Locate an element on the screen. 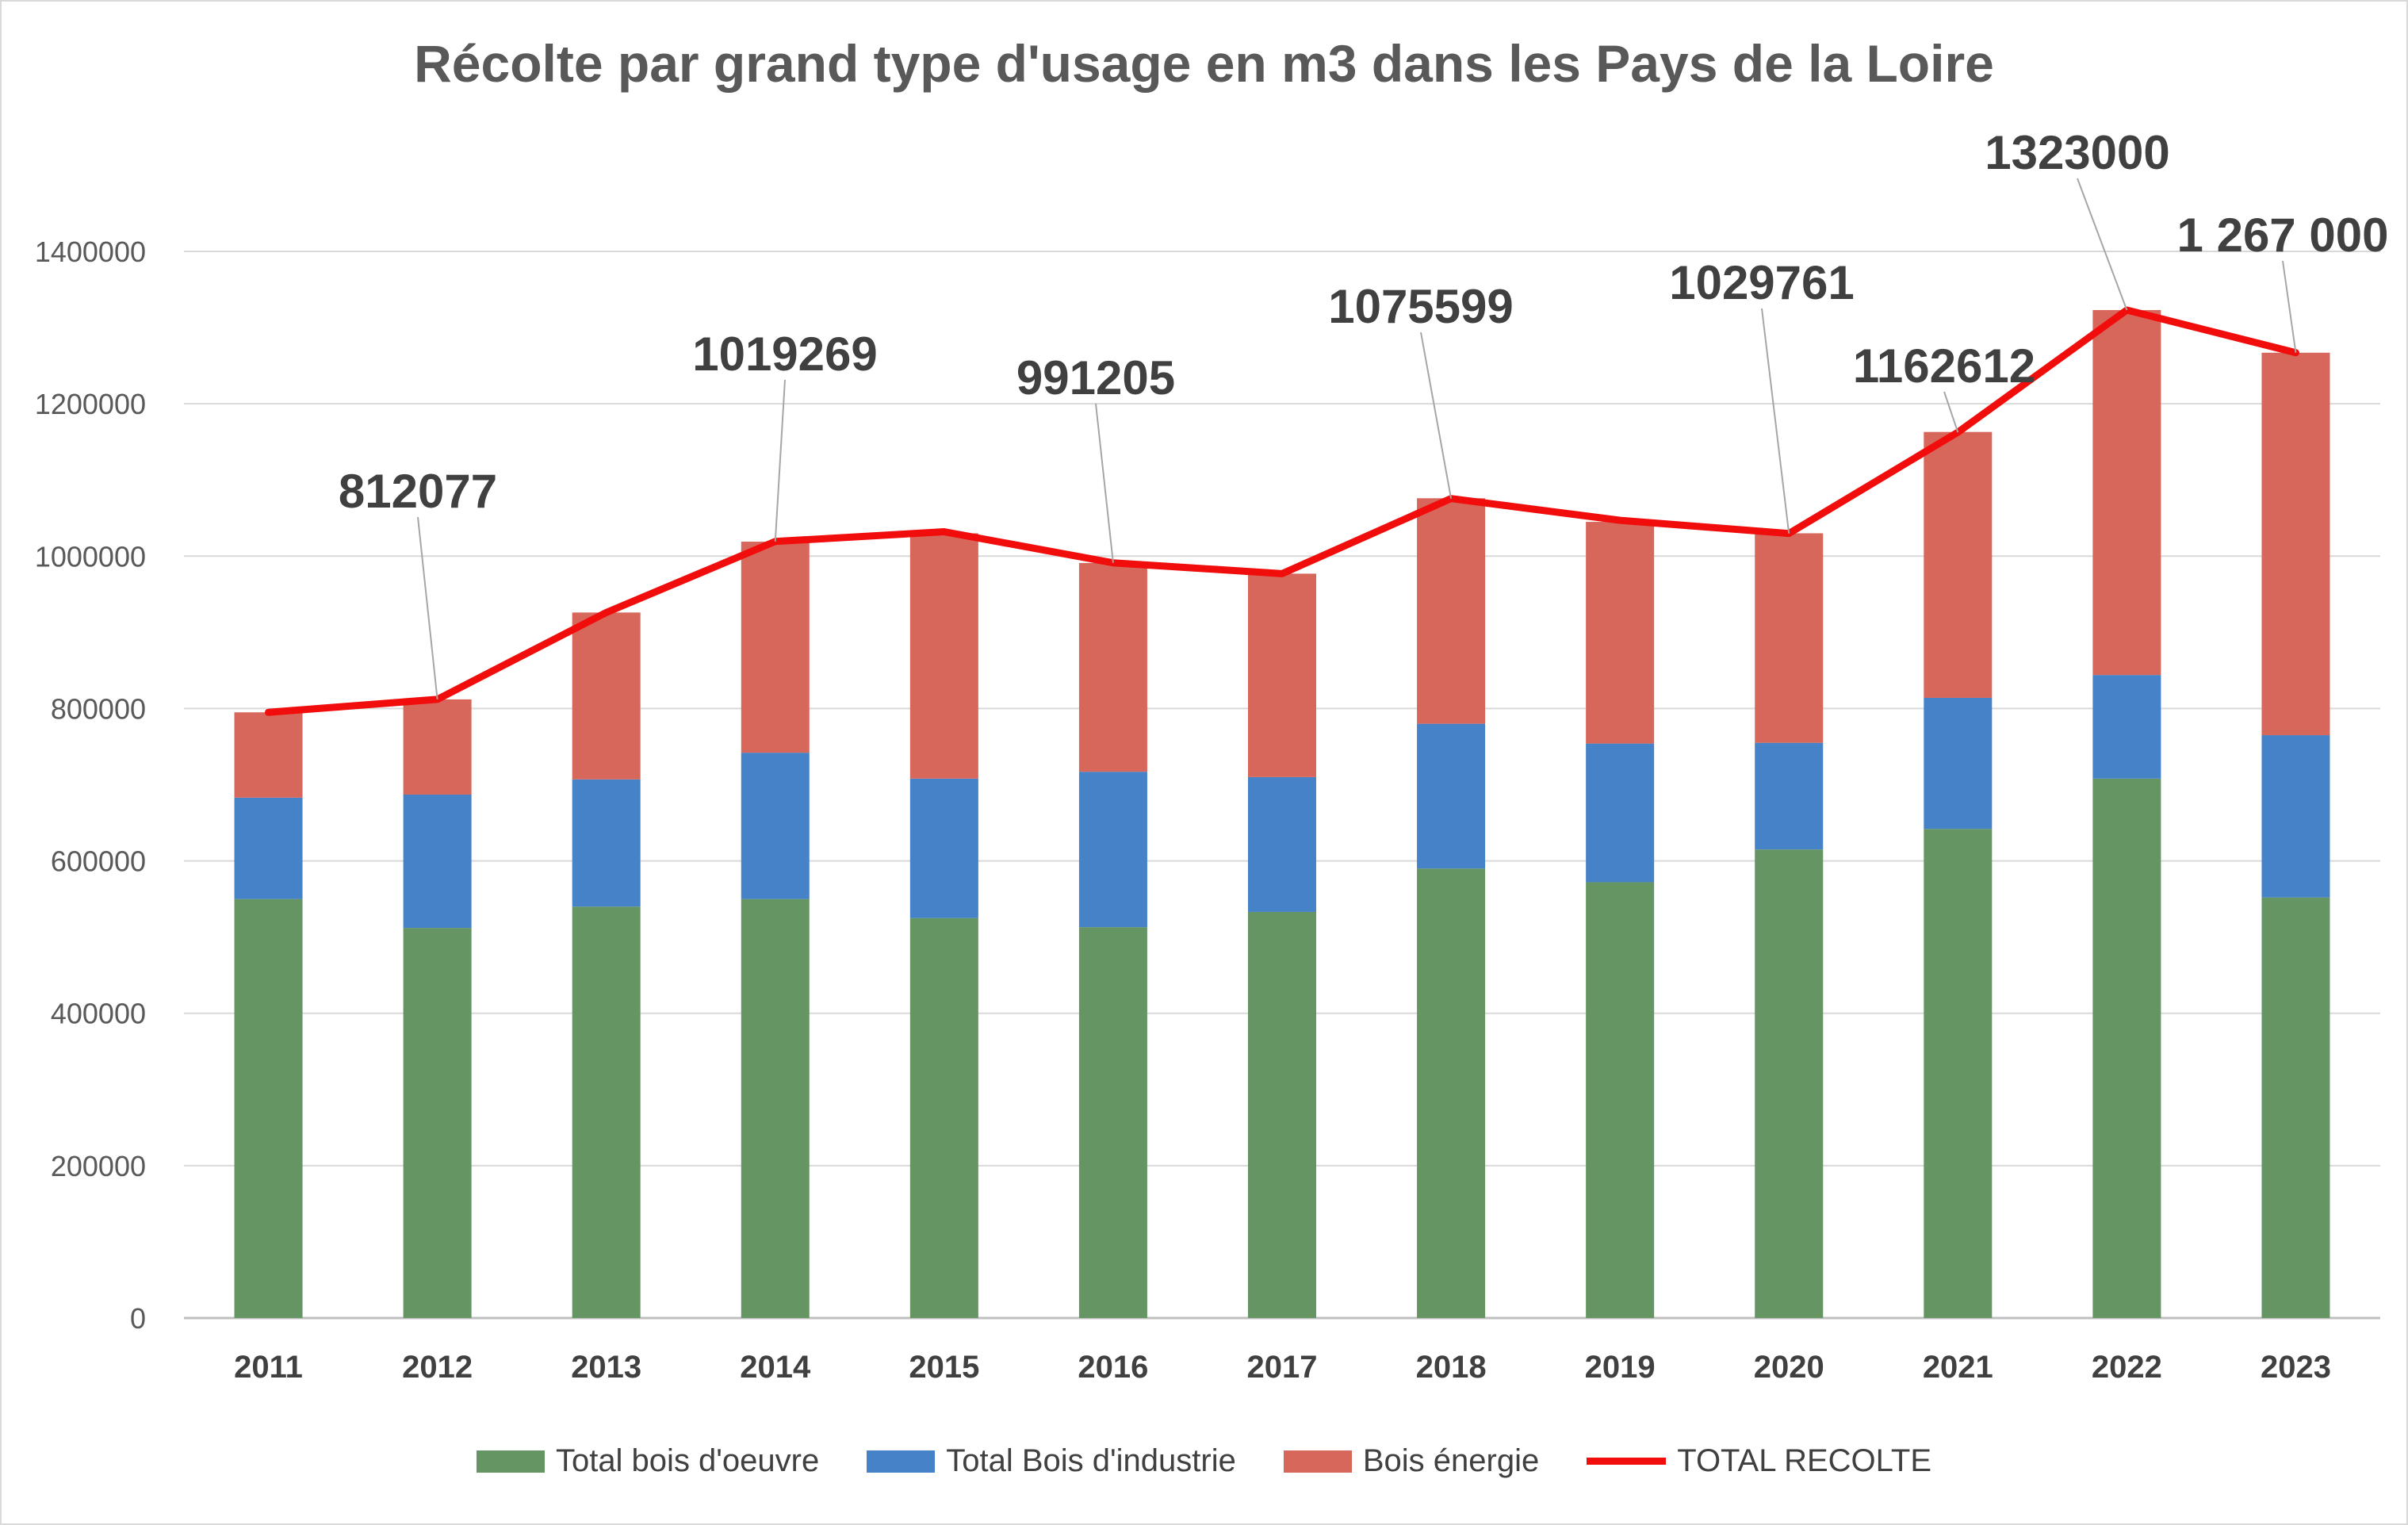 This screenshot has height=1525, width=2408. data-label: 1 267 000 is located at coordinates (2283, 235).